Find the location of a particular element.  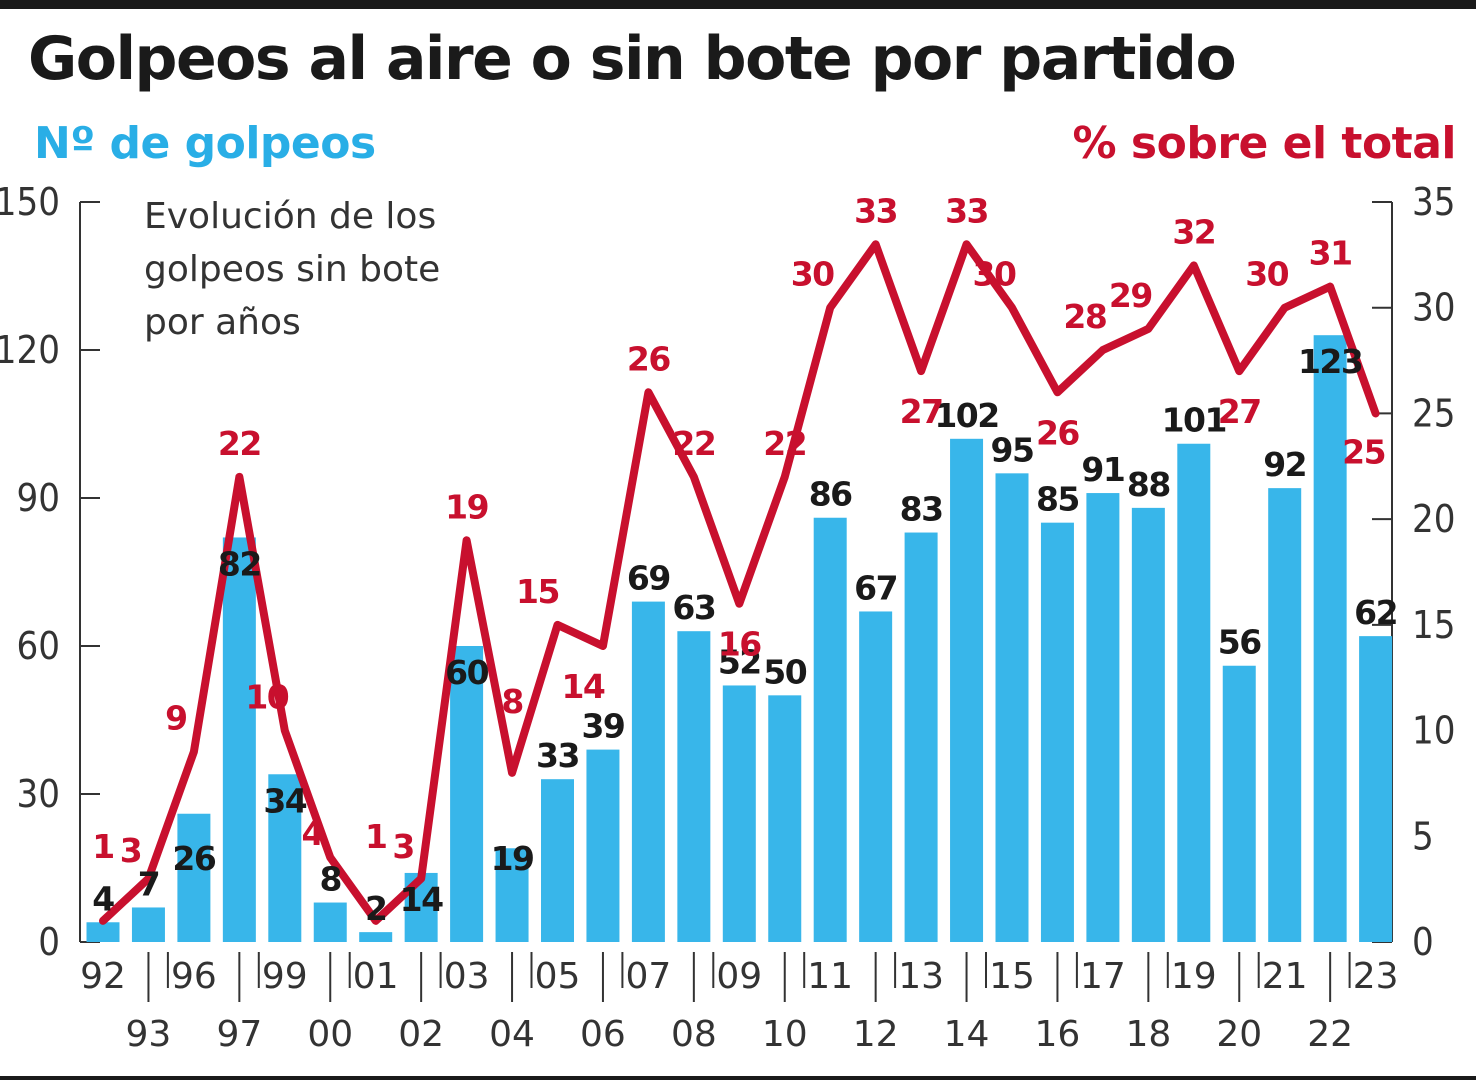

bar-value-label-96: 26 is located at coordinates (193, 858).